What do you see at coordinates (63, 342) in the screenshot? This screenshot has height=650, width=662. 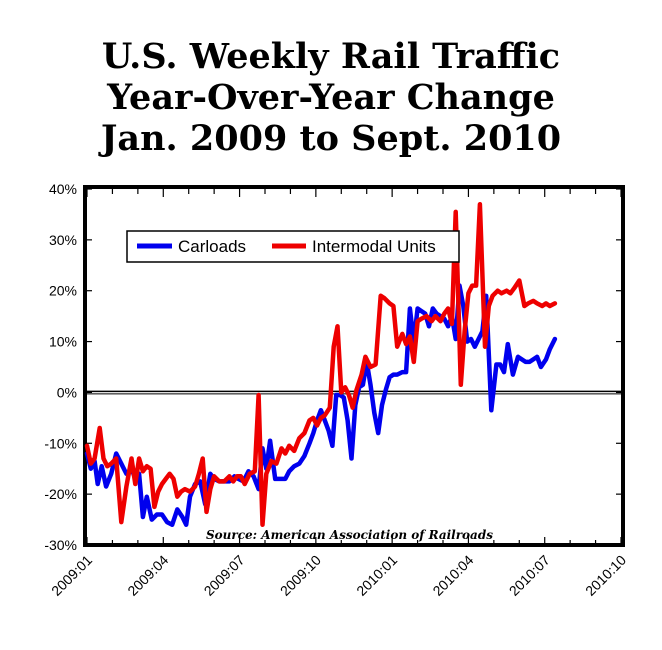 I see `y-tick-label: 10%` at bounding box center [63, 342].